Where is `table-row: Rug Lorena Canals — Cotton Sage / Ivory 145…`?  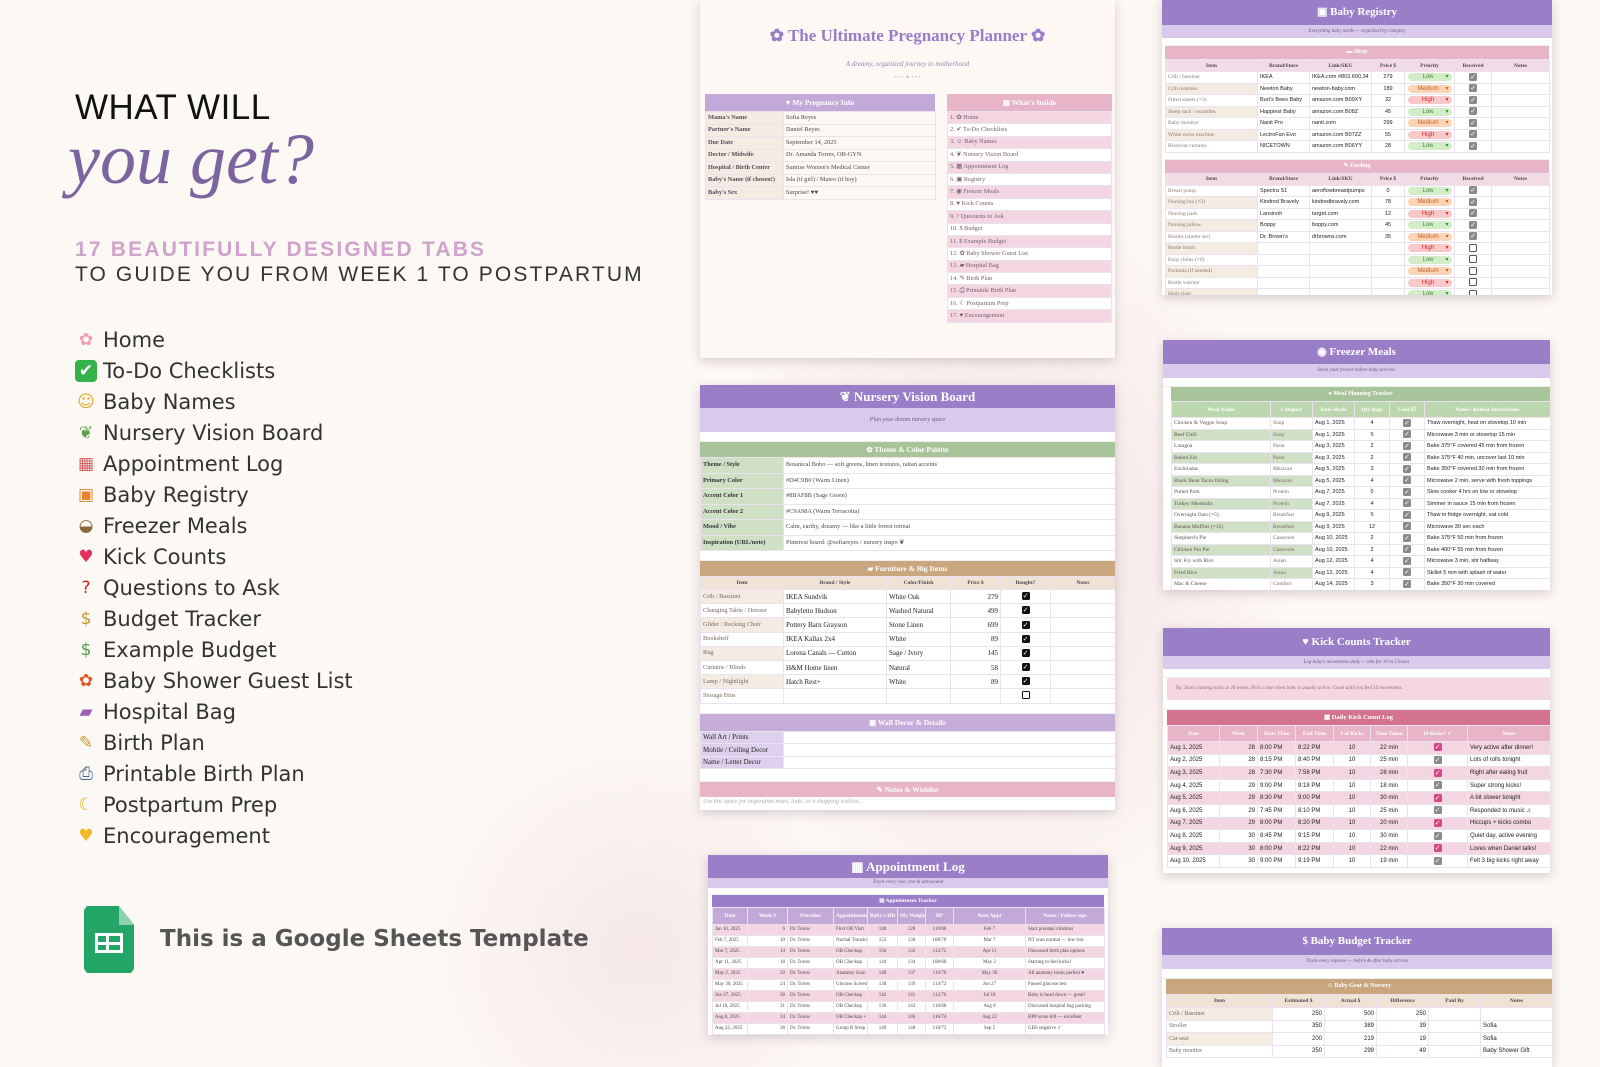
table-row: Rug Lorena Canals — Cotton Sage / Ivory 145… is located at coordinates (907, 653).